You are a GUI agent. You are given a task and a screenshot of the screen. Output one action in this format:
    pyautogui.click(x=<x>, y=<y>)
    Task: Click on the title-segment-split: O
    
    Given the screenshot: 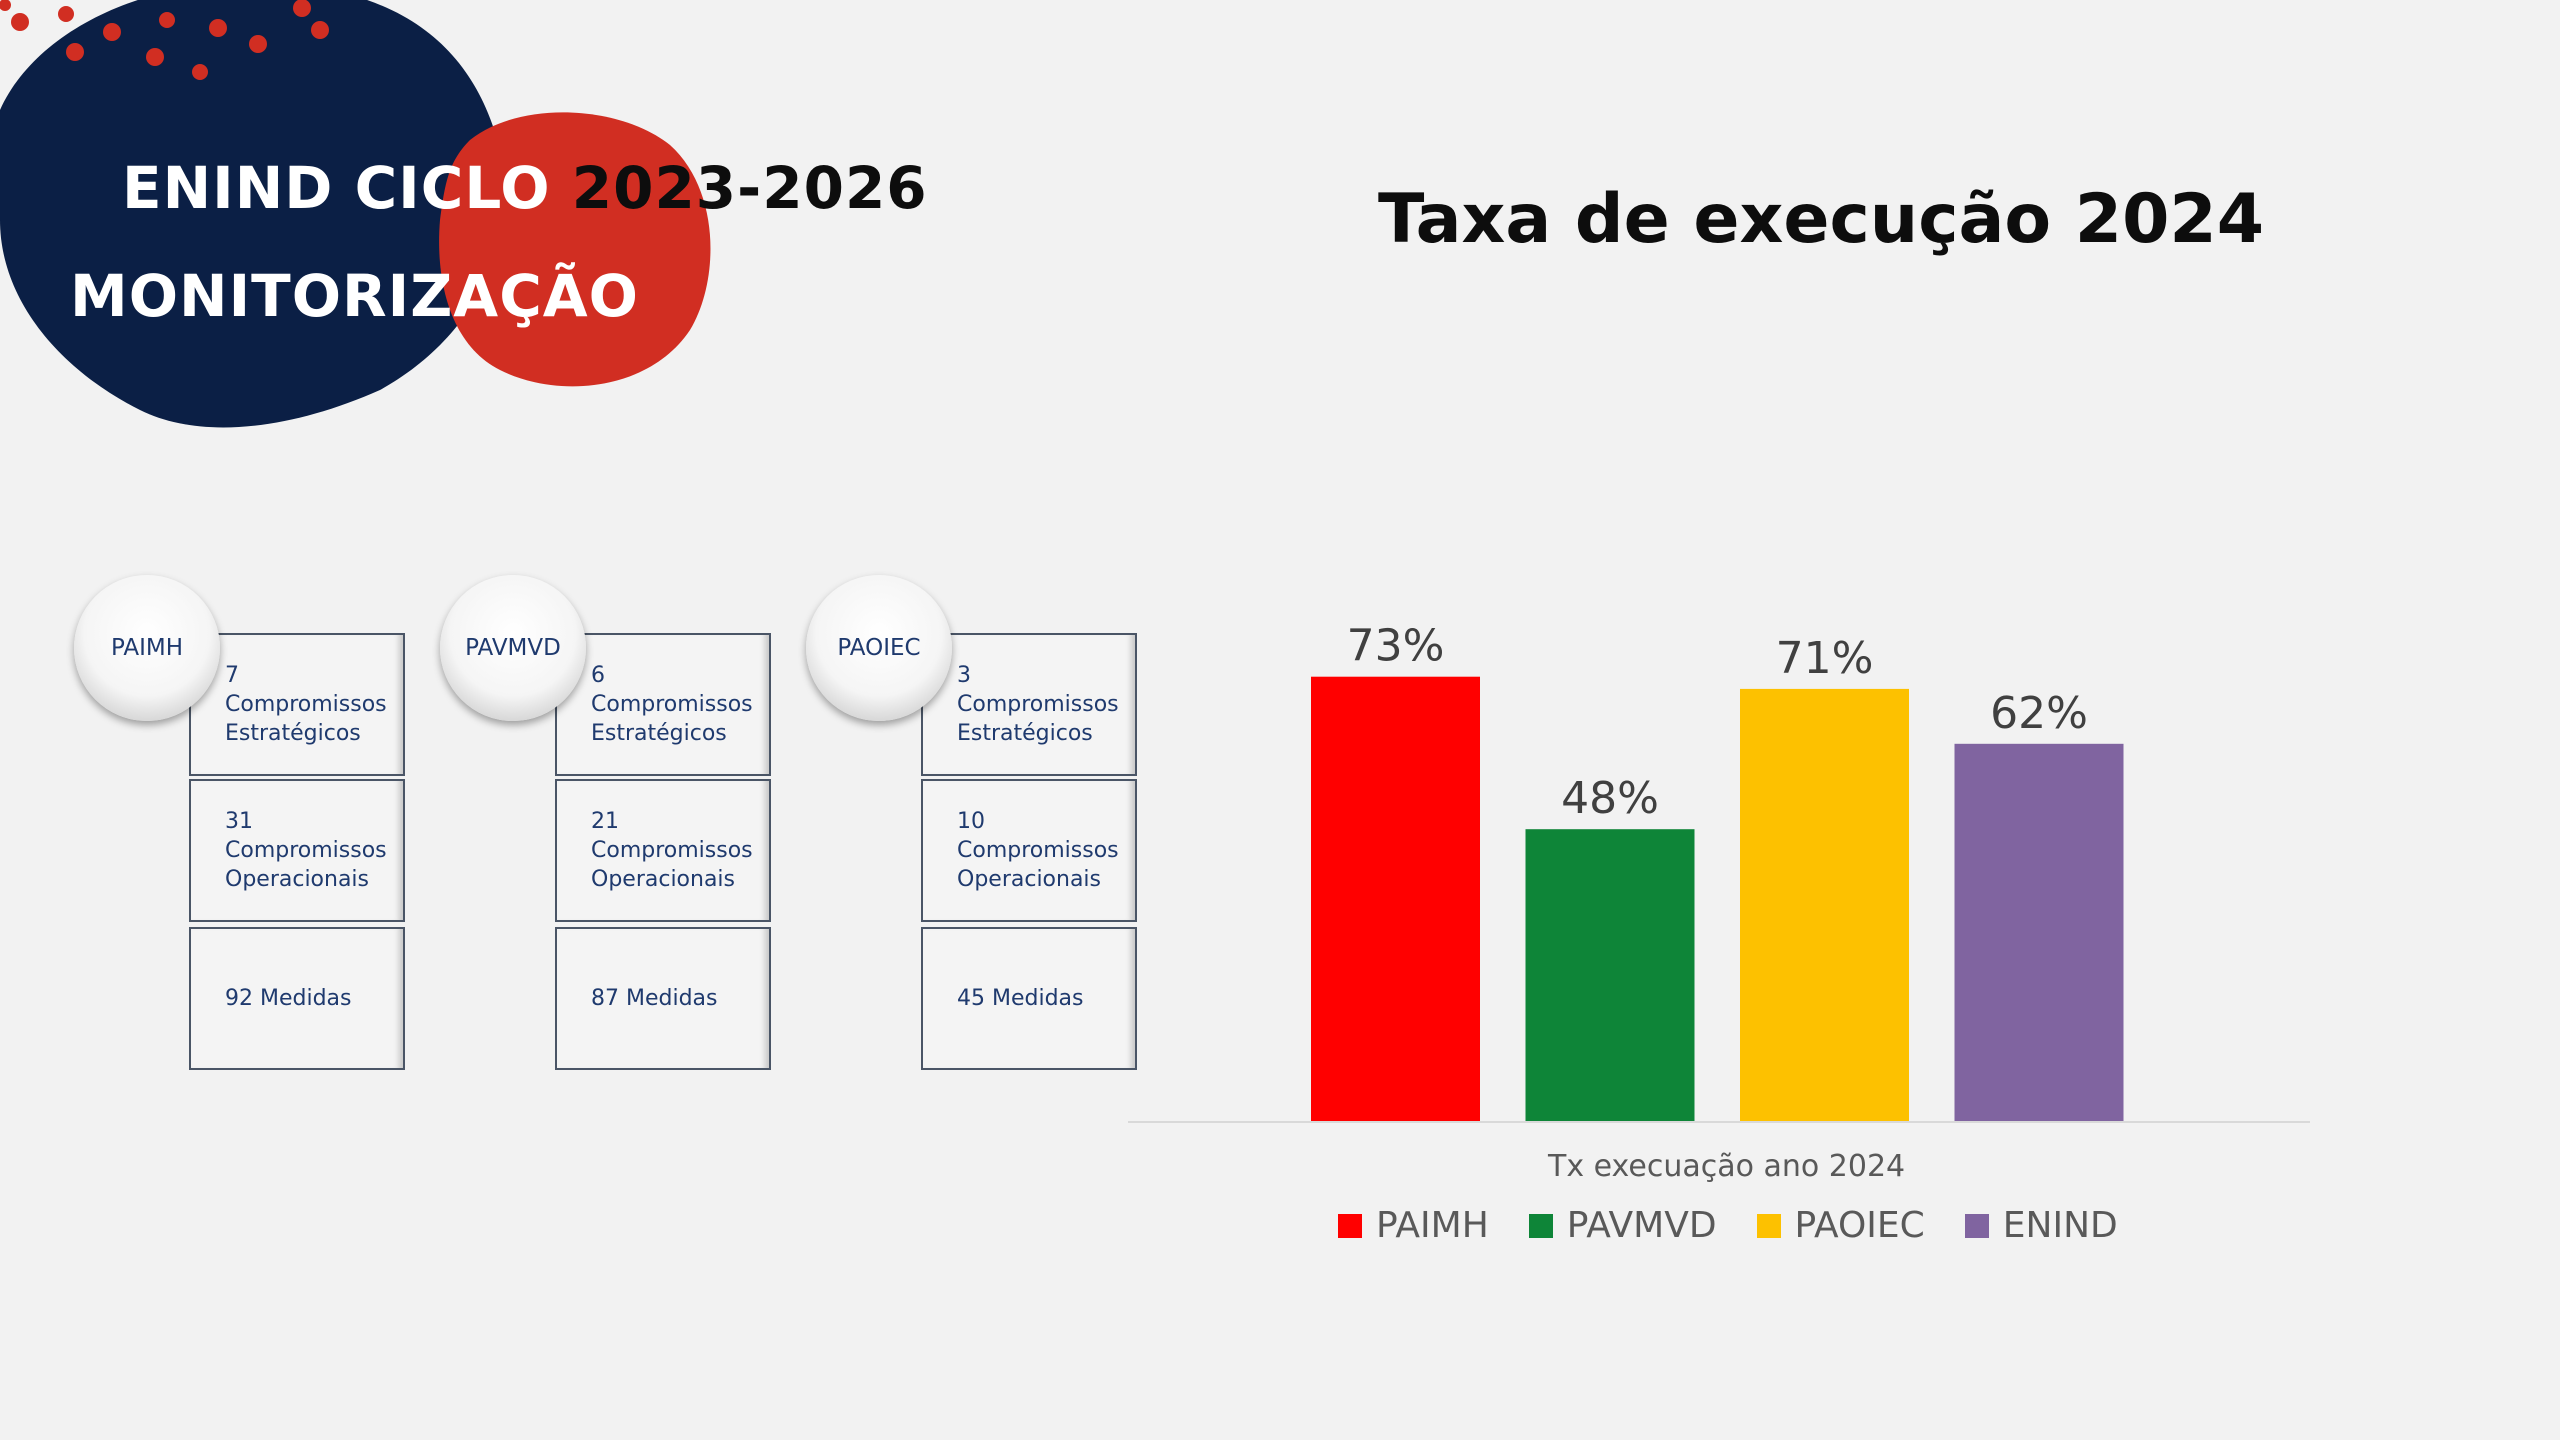 What is the action you would take?
    pyautogui.click(x=525, y=188)
    